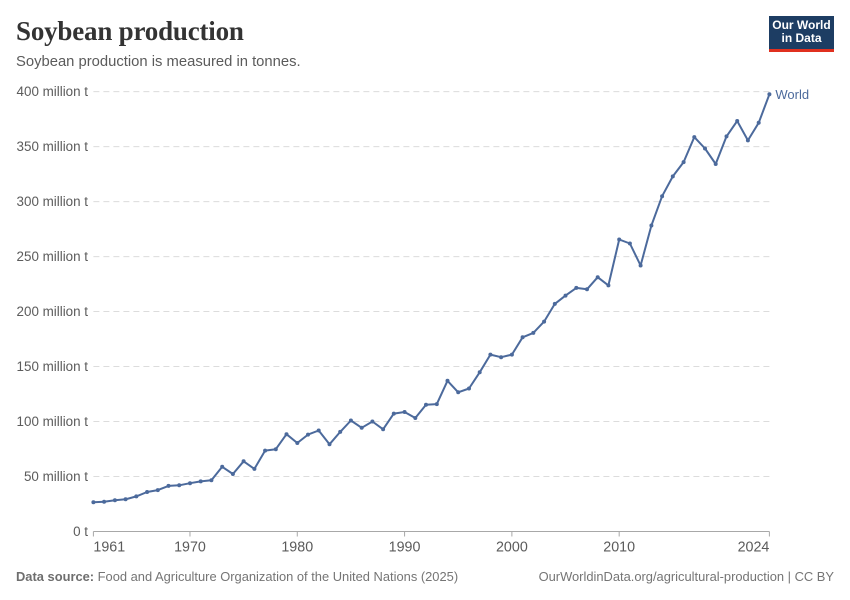  Describe the element at coordinates (405, 548) in the screenshot. I see `x-tick-label: 1990` at that location.